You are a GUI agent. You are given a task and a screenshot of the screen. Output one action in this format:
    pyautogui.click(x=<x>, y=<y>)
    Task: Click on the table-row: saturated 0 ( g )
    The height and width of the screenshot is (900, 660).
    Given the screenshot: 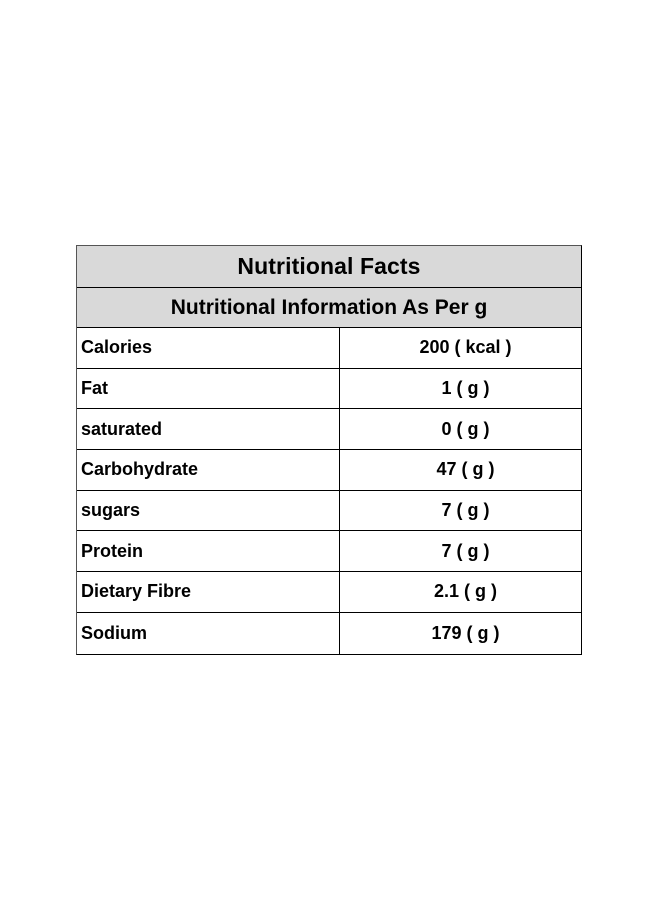 What is the action you would take?
    pyautogui.click(x=329, y=430)
    